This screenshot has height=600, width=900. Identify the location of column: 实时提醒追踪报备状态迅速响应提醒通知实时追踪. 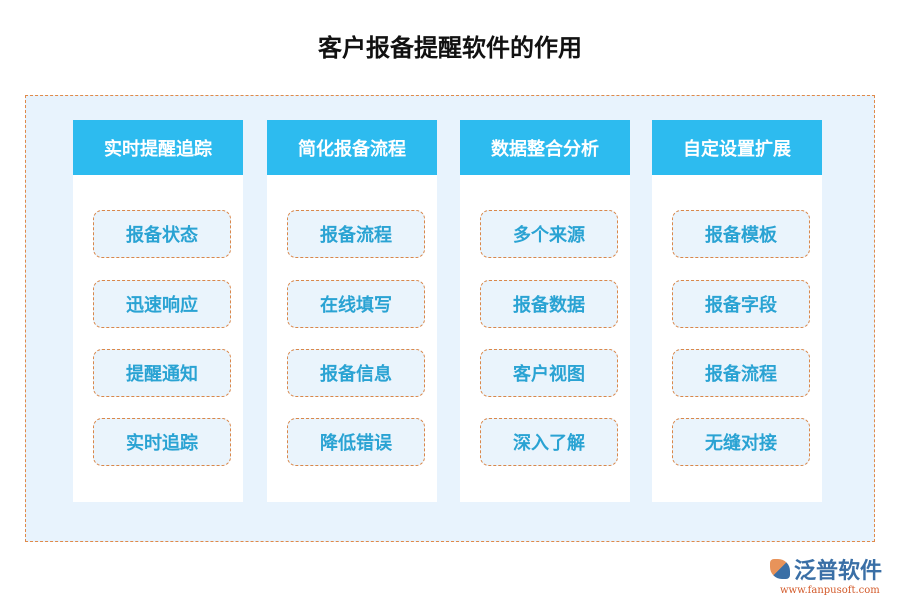
(158, 311).